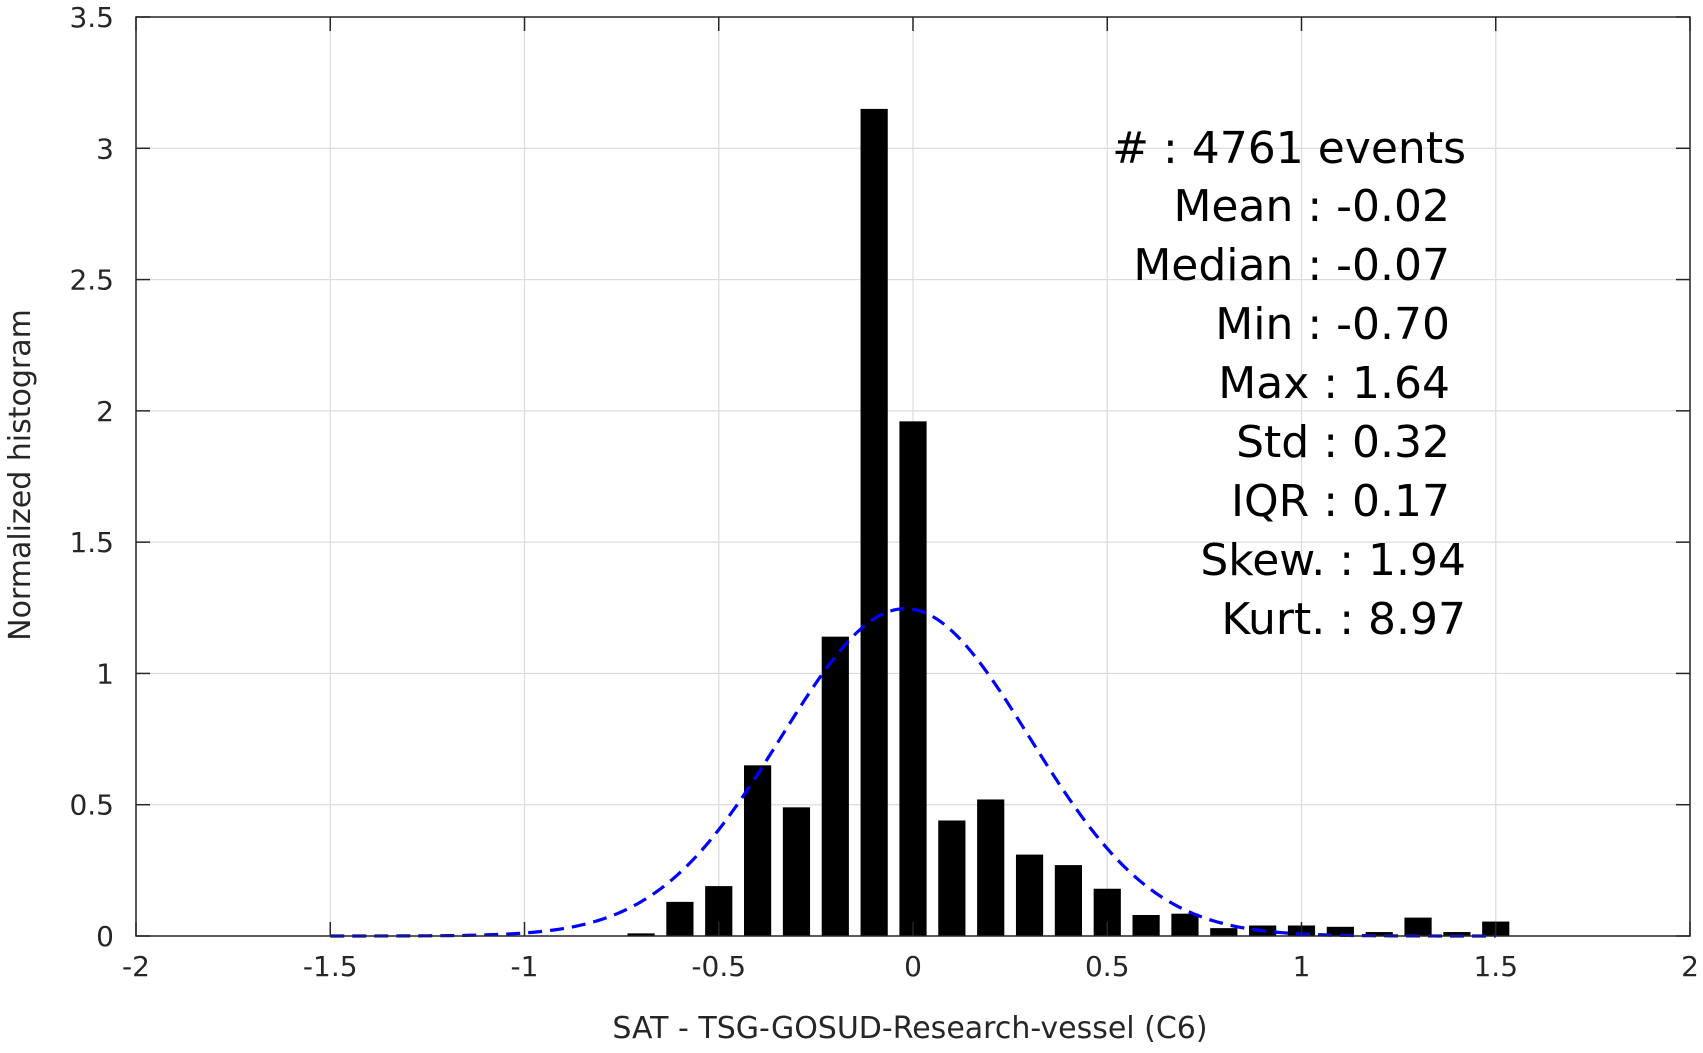 This screenshot has width=1703, height=1053. I want to click on x-tick-label: 0.5, so click(1107, 966).